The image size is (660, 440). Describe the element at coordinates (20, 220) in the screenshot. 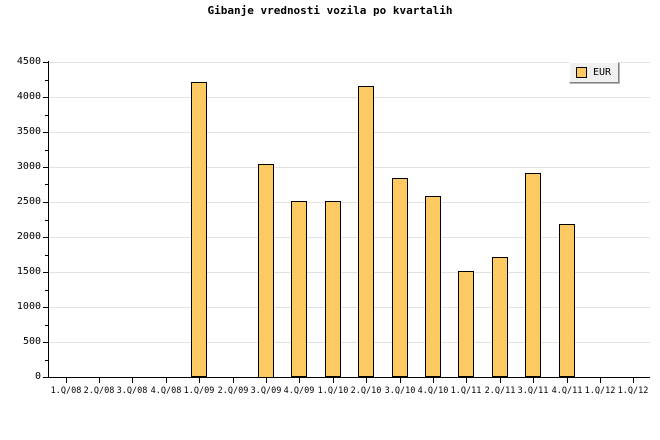

I see `y-axis-labels: 0 500 1000 1500 2000 2500 3000 3500 4000 4500` at that location.